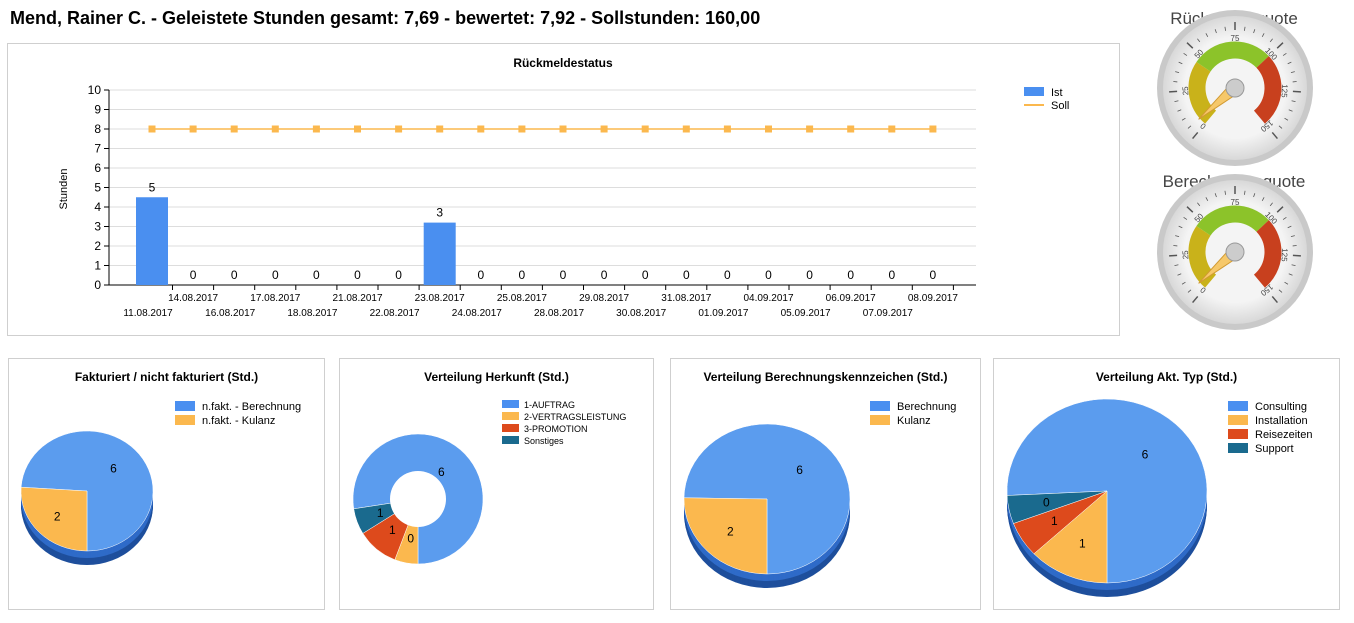  What do you see at coordinates (1034, 91) in the screenshot?
I see `legend-swatch-ist` at bounding box center [1034, 91].